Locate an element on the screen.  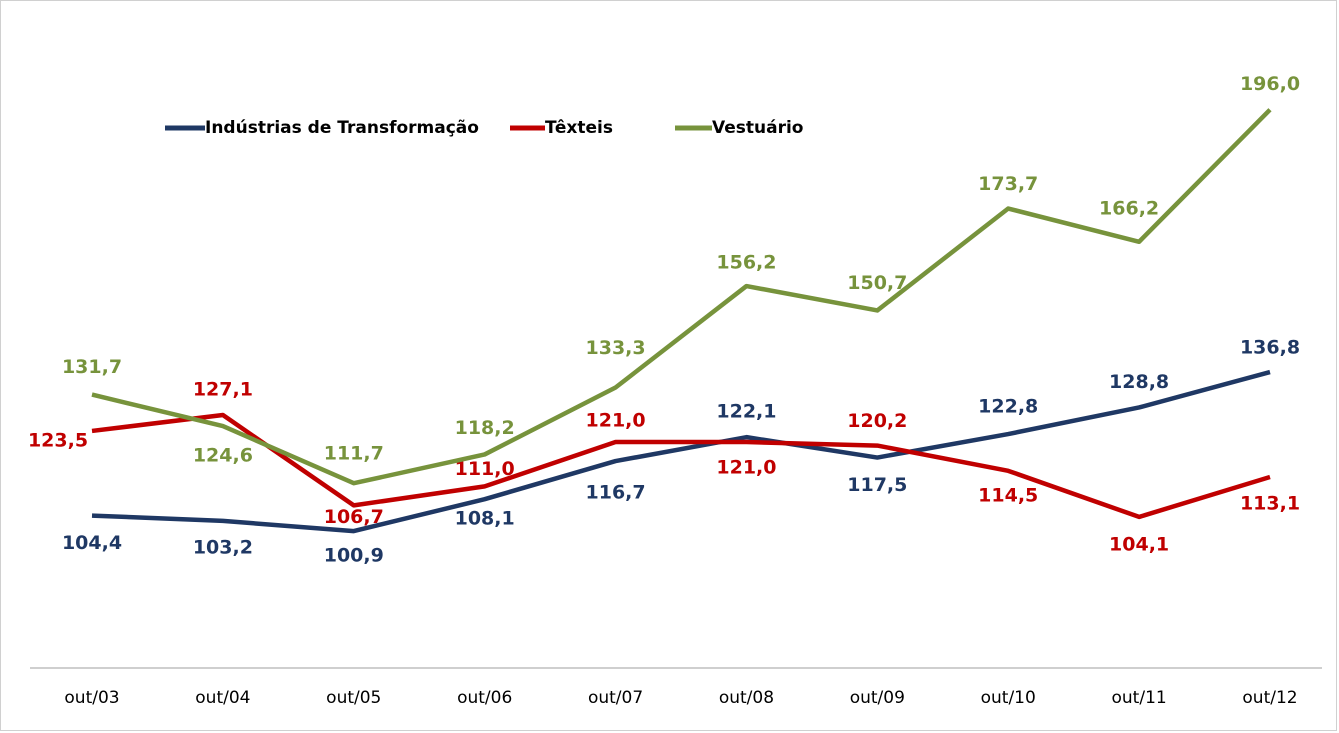
data-label: 104,1 is located at coordinates (1139, 544).